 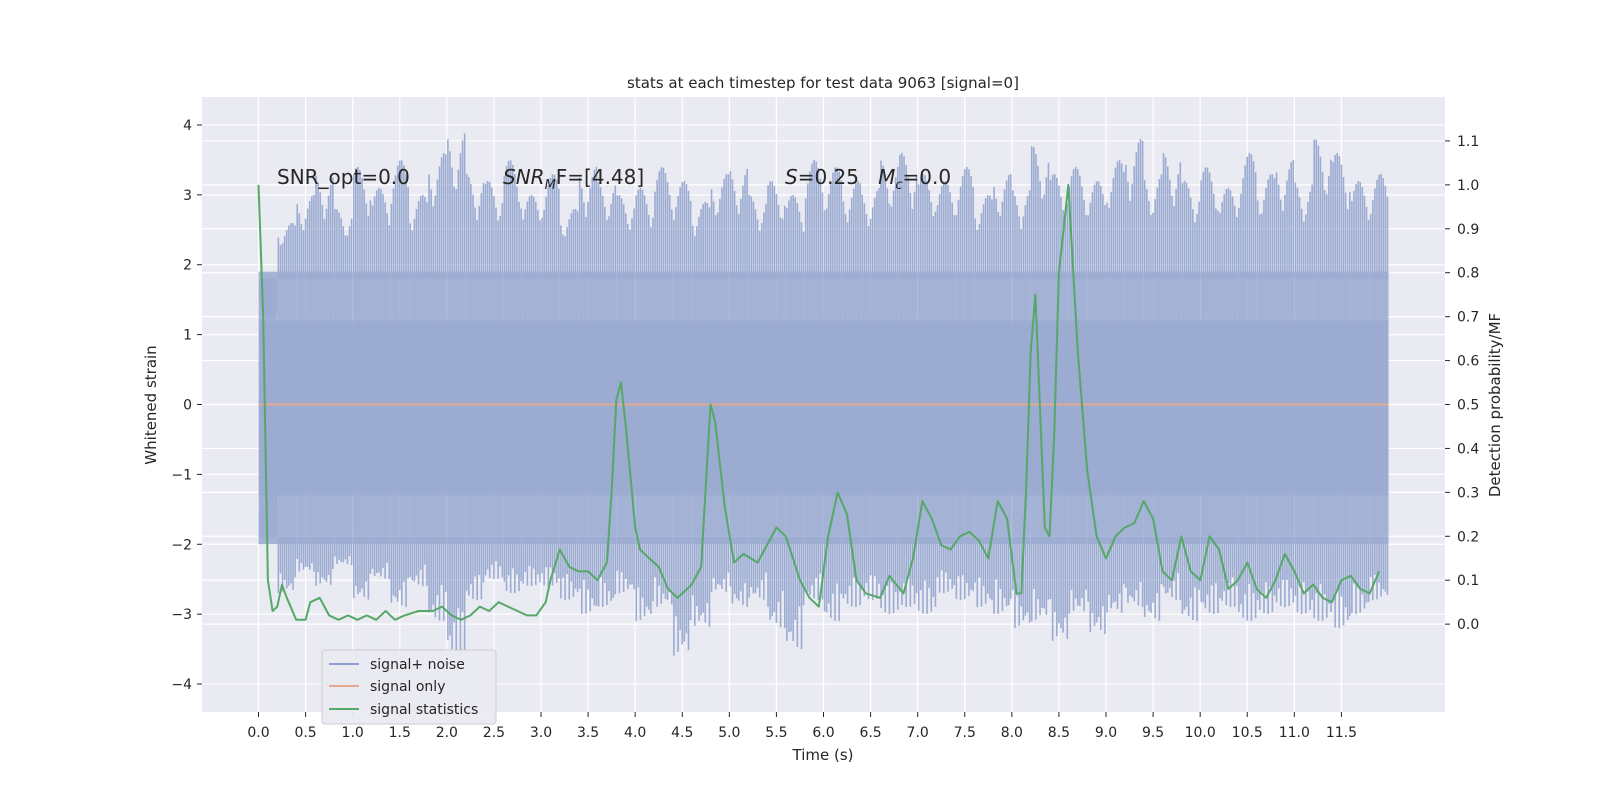 What do you see at coordinates (407, 687) in the screenshot?
I see `legend-label-signal-only: signal only` at bounding box center [407, 687].